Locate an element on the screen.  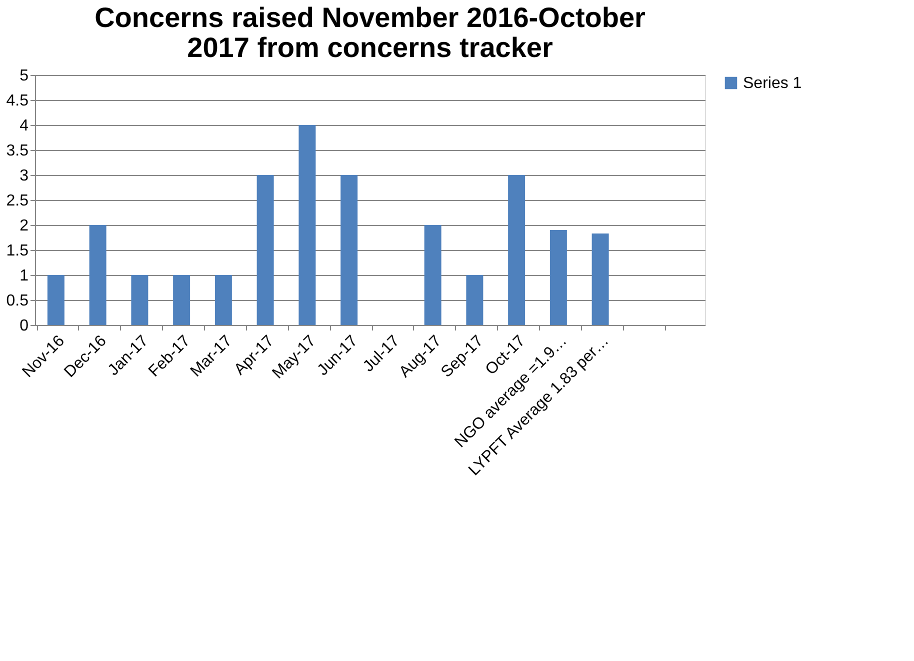
y-tick-label: 3 is located at coordinates (24, 176).